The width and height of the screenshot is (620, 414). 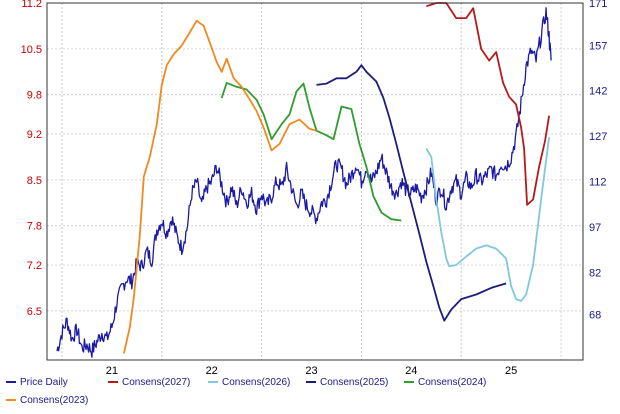 I want to click on left-tick-label: 10.5, so click(x=31, y=50).